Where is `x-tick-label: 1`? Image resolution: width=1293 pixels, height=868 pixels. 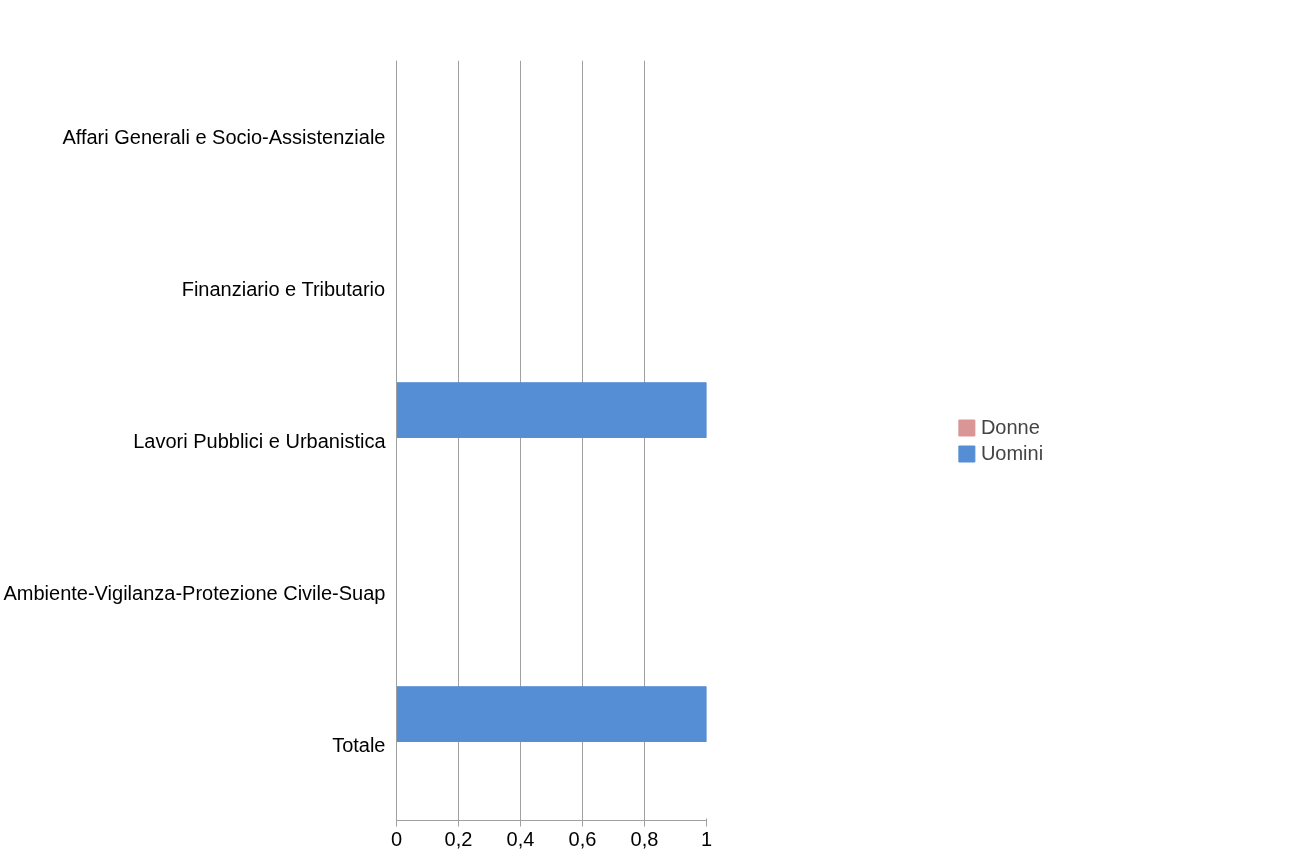
x-tick-label: 1 is located at coordinates (706, 838).